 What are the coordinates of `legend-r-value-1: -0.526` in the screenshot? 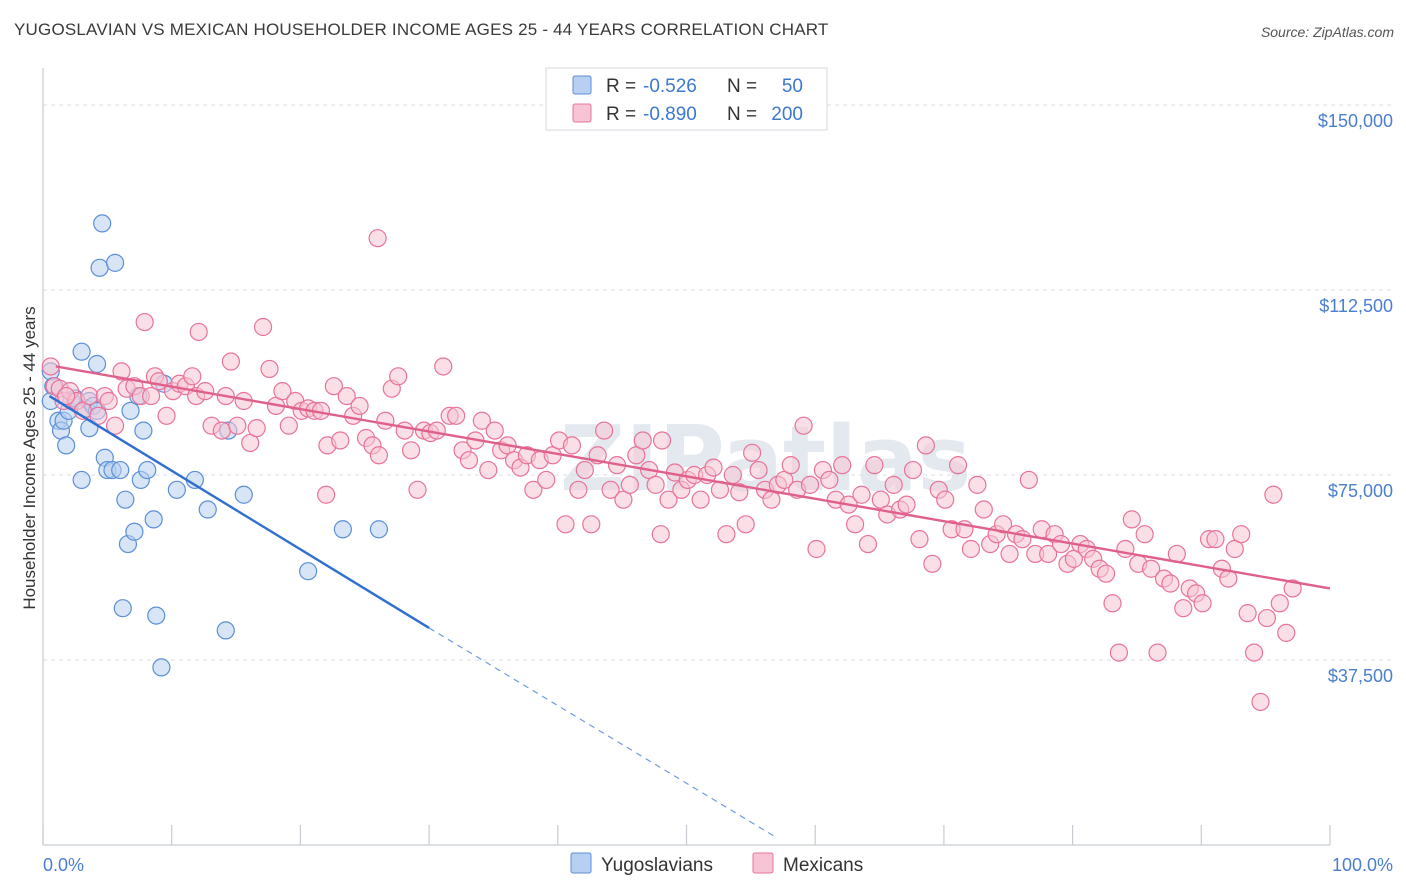 It's located at (670, 86).